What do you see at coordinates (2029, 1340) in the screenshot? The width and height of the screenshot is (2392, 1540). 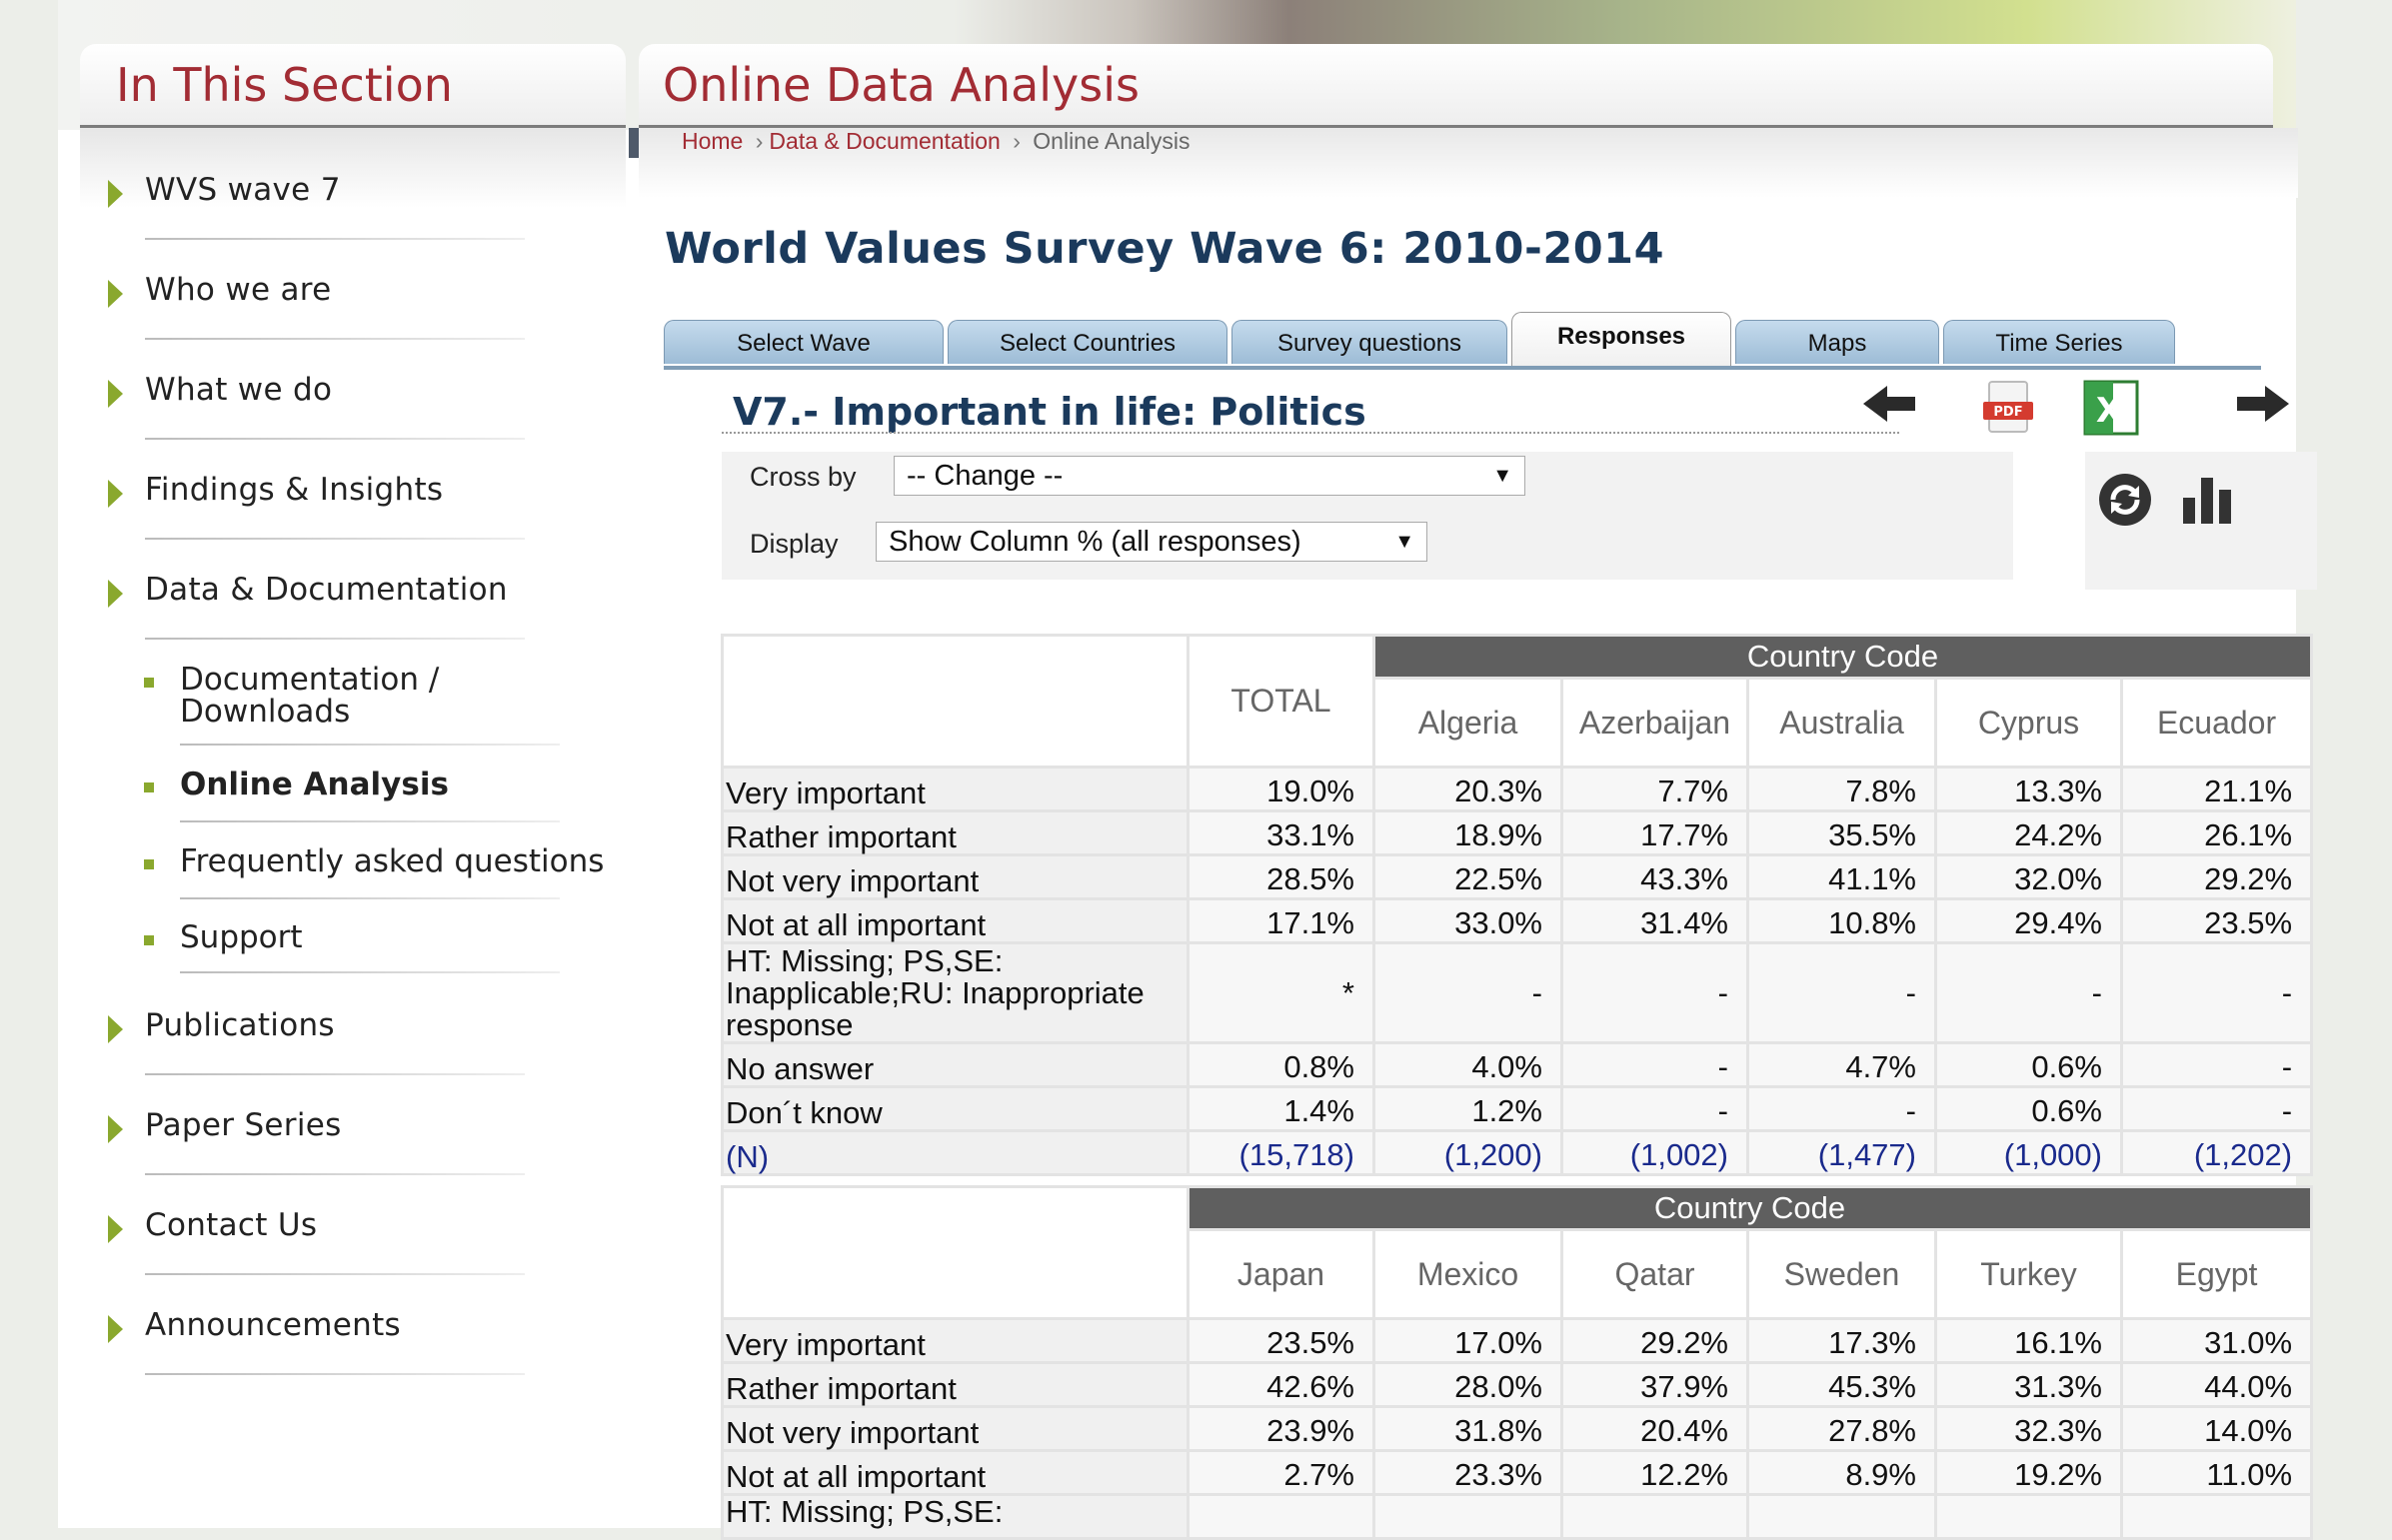 I see `cell-value: 16.1%` at bounding box center [2029, 1340].